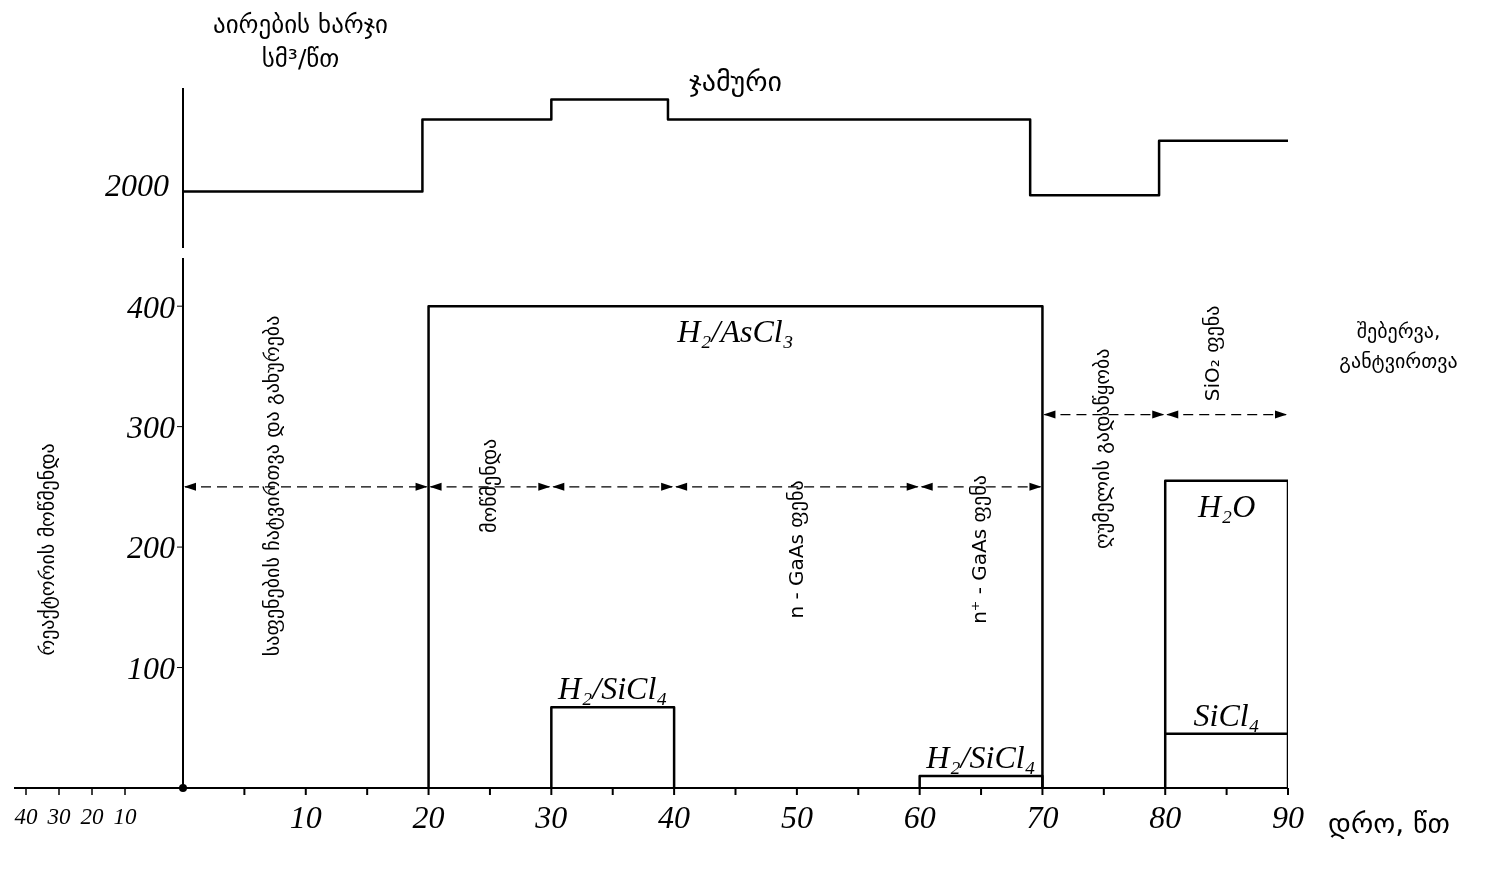 This screenshot has width=1499, height=878. I want to click on series-label: H₂/AsCl₃, so click(735, 331).